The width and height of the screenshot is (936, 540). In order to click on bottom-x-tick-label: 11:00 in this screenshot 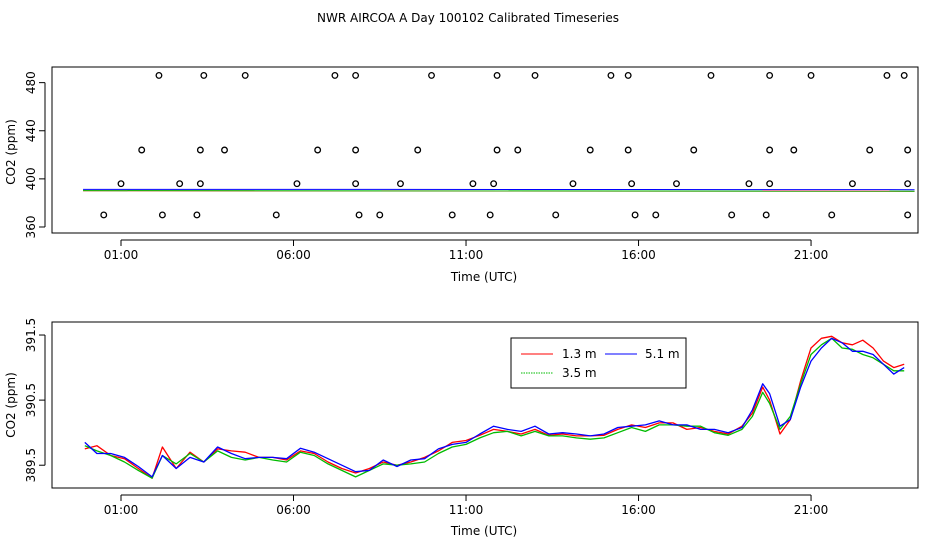, I will do `click(466, 510)`.